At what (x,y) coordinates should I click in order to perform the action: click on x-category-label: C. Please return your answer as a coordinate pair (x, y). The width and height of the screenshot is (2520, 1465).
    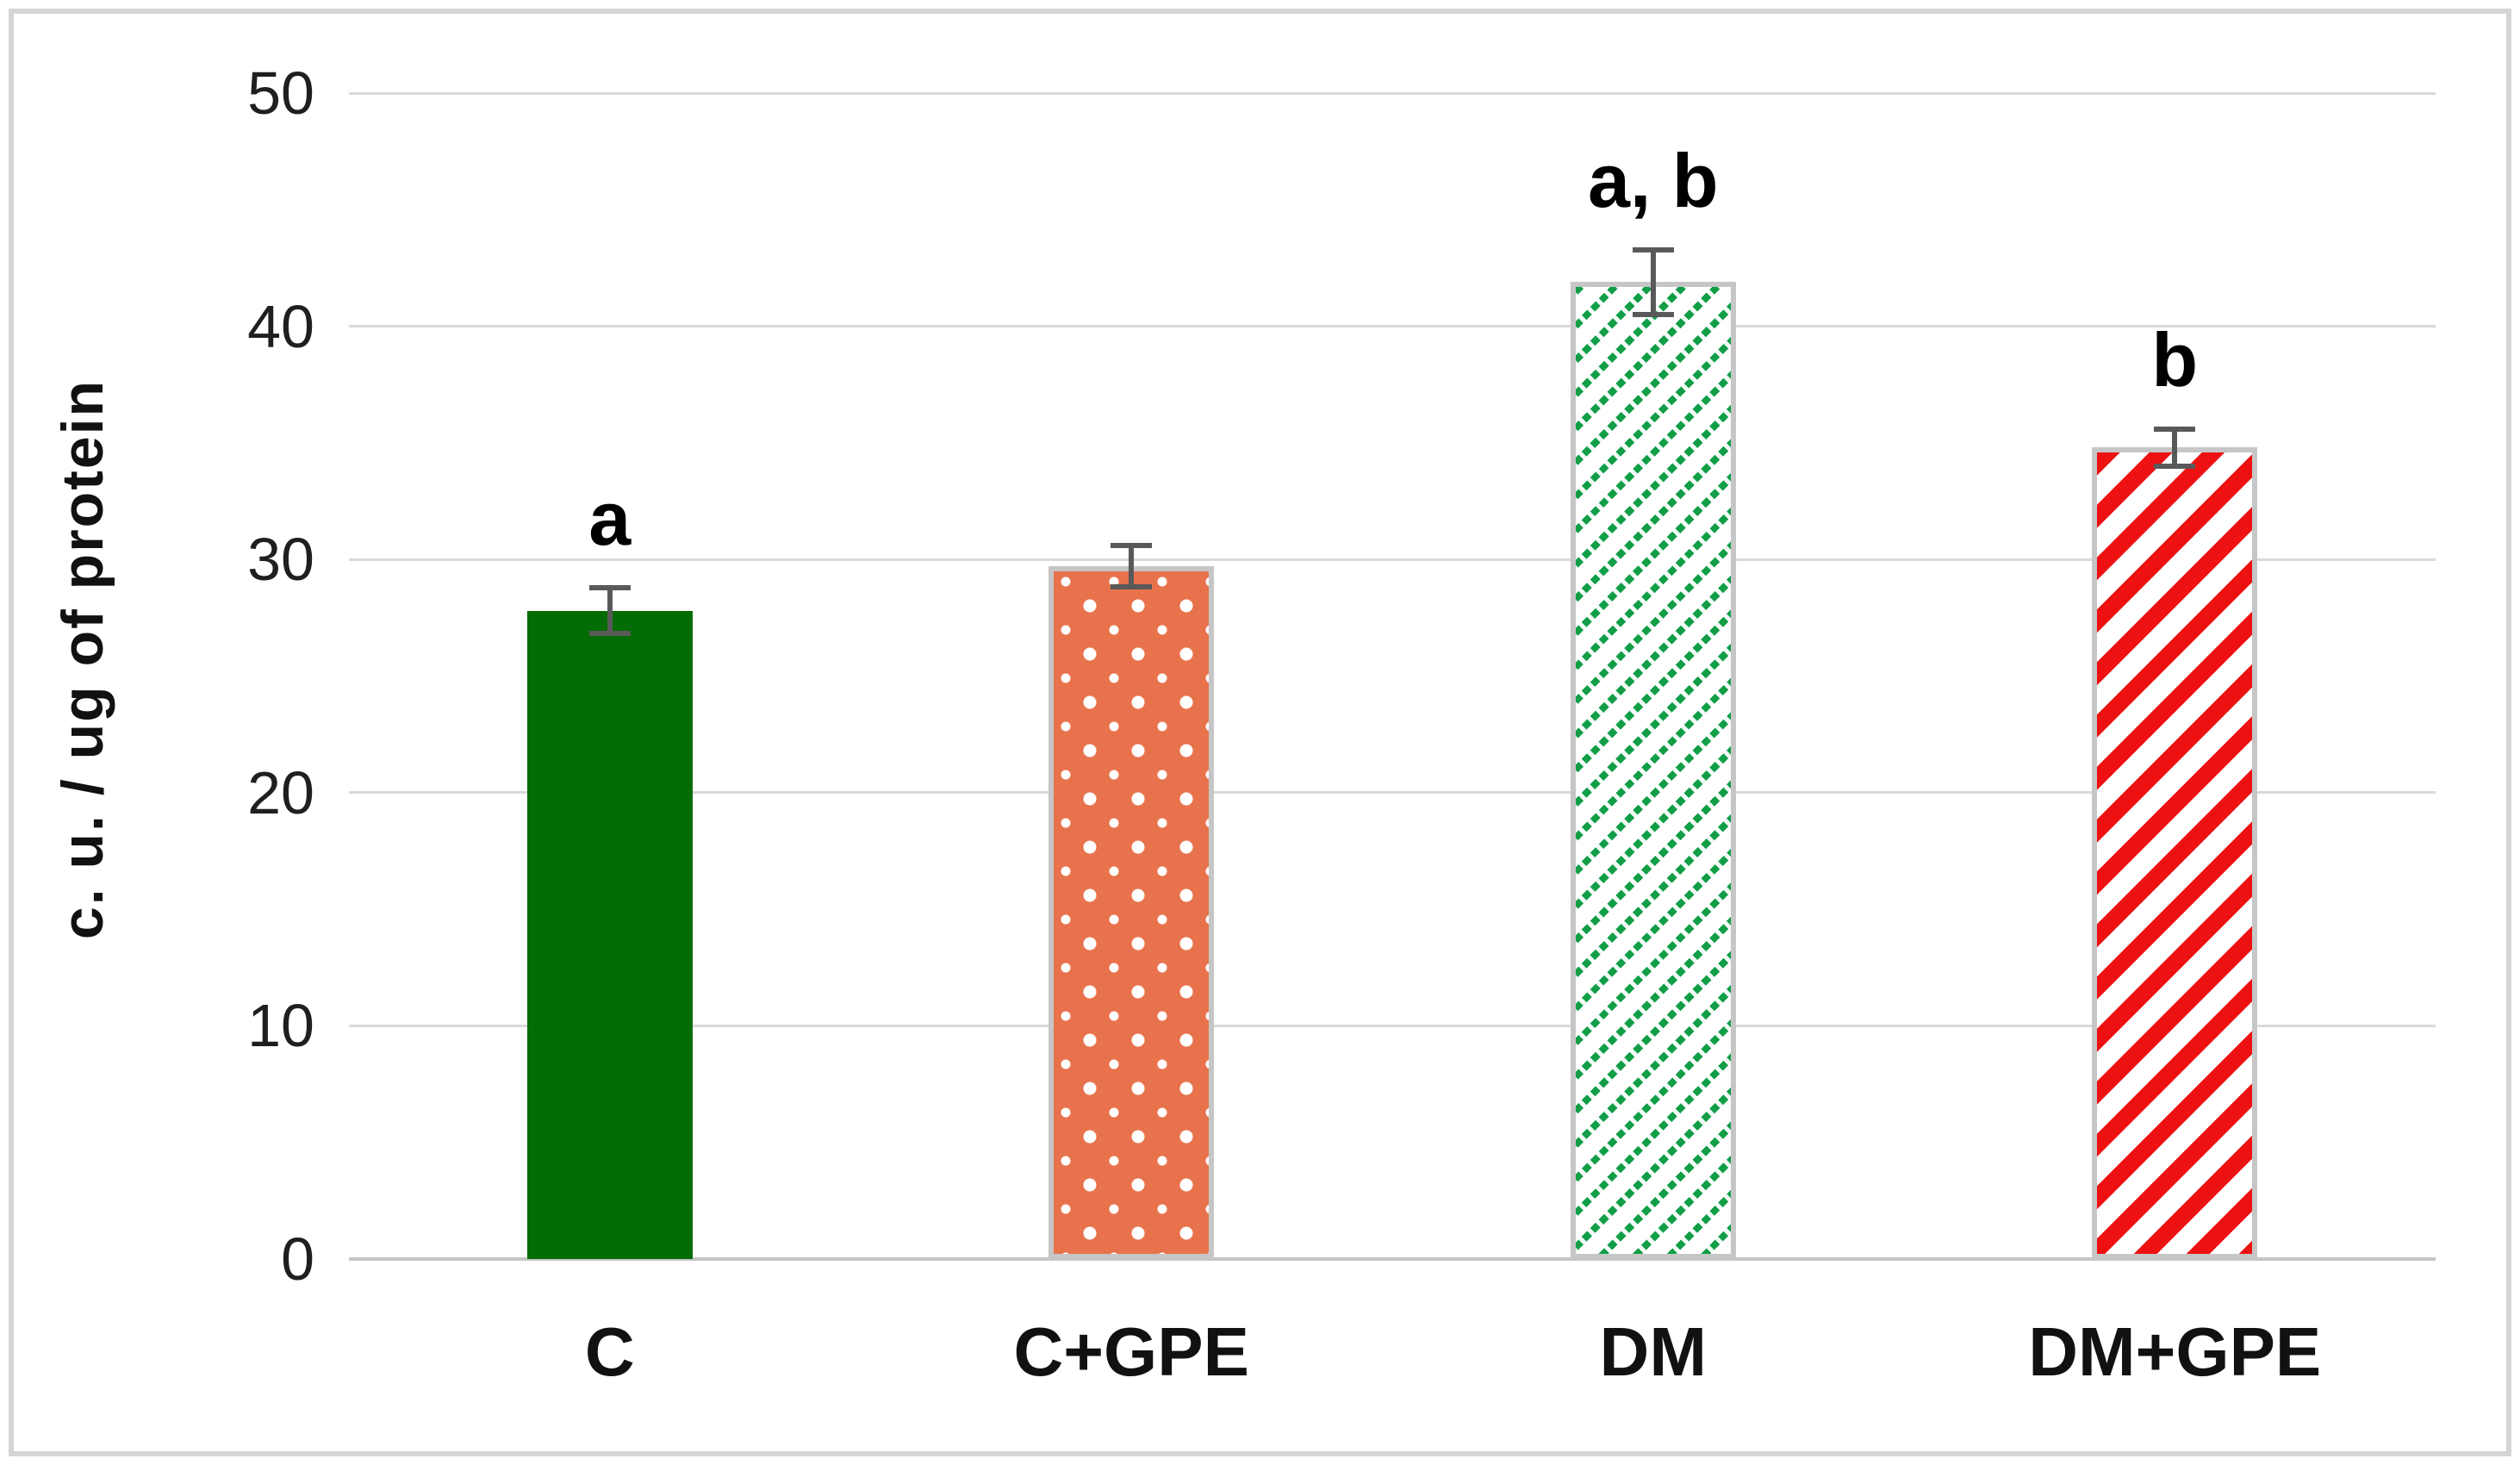
    Looking at the image, I should click on (610, 1351).